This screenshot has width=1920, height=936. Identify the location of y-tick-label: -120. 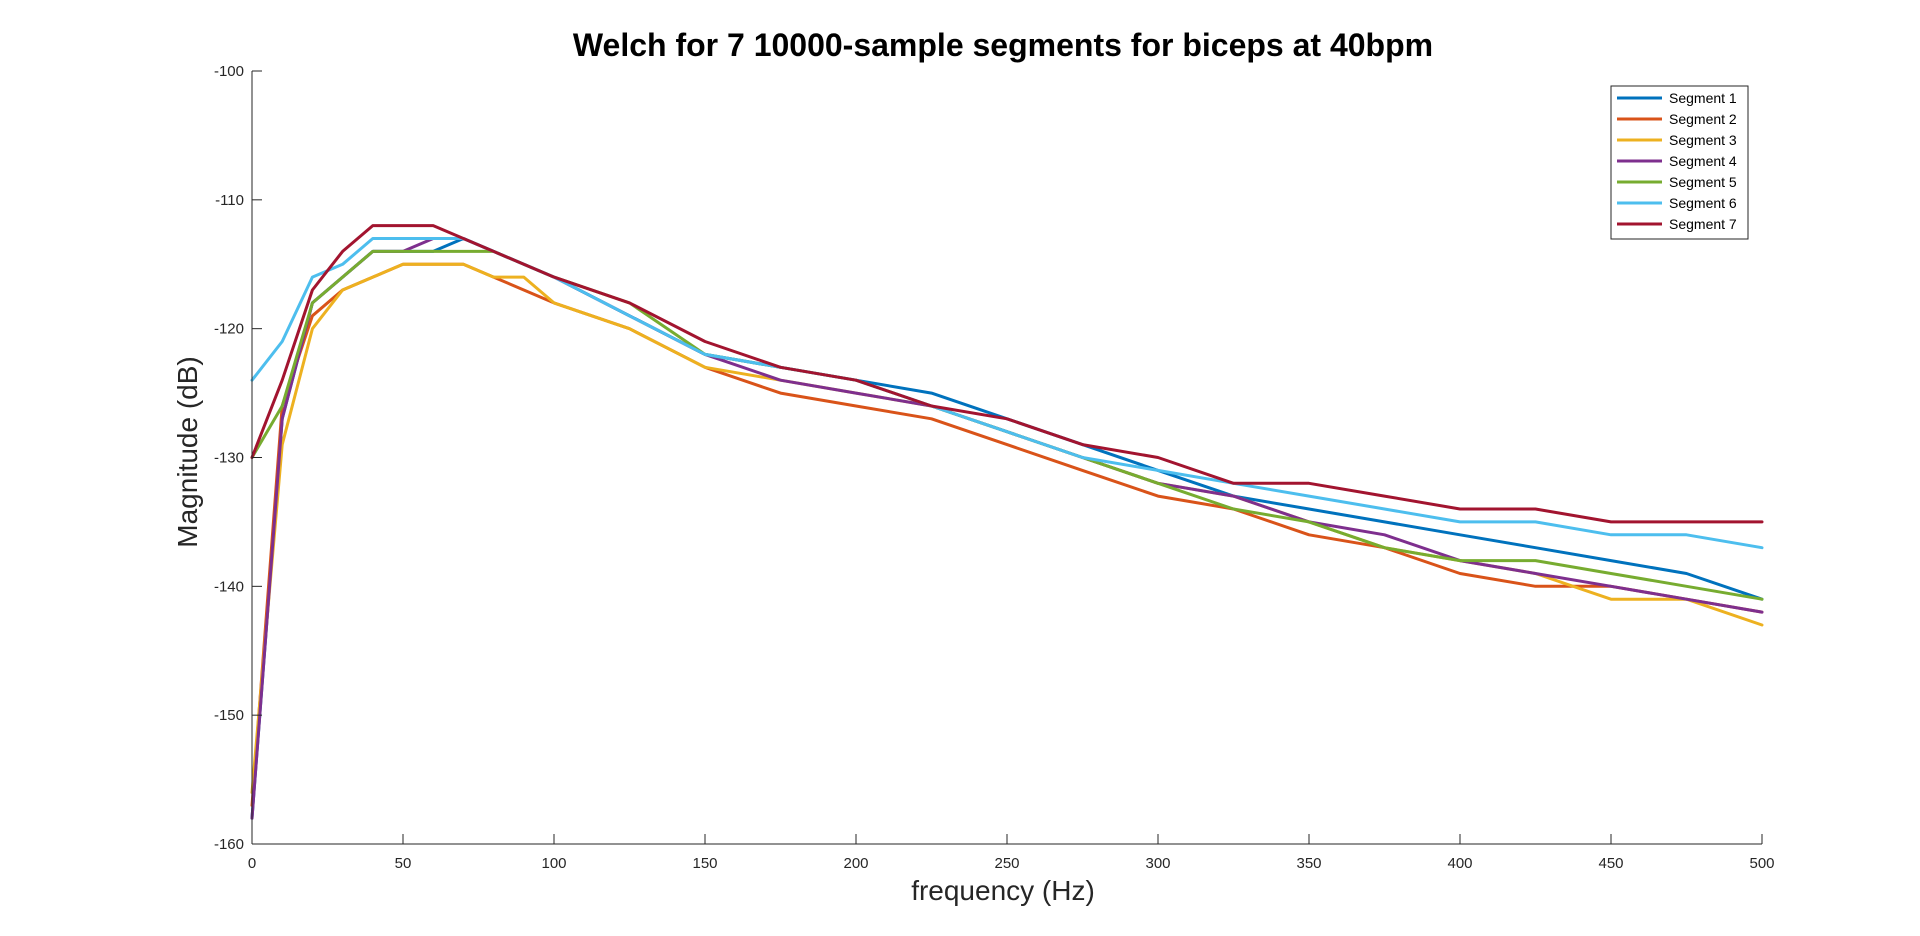
(229, 329).